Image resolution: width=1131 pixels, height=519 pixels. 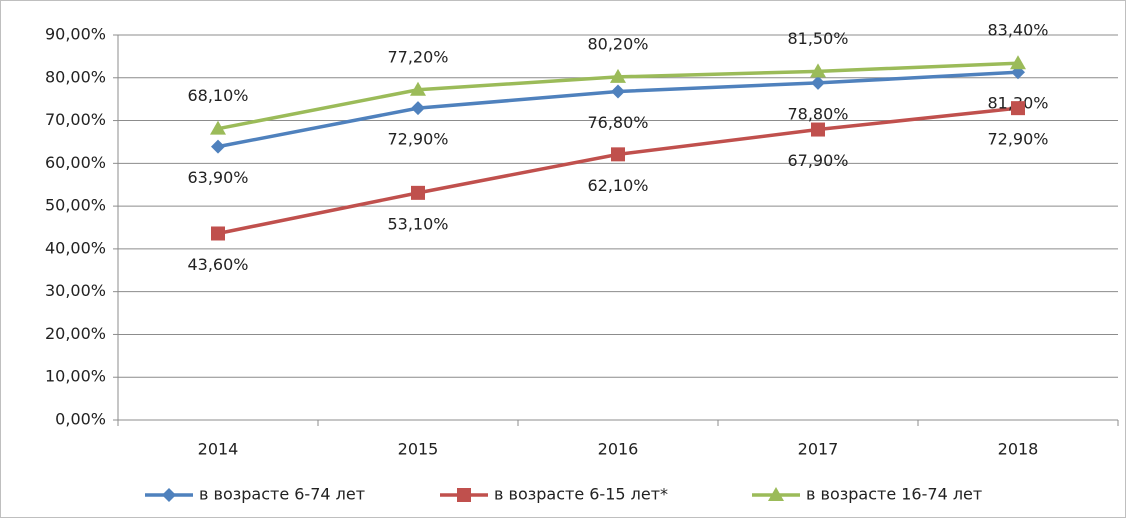 What do you see at coordinates (75, 376) in the screenshot?
I see `y-tick-label: 10,00%` at bounding box center [75, 376].